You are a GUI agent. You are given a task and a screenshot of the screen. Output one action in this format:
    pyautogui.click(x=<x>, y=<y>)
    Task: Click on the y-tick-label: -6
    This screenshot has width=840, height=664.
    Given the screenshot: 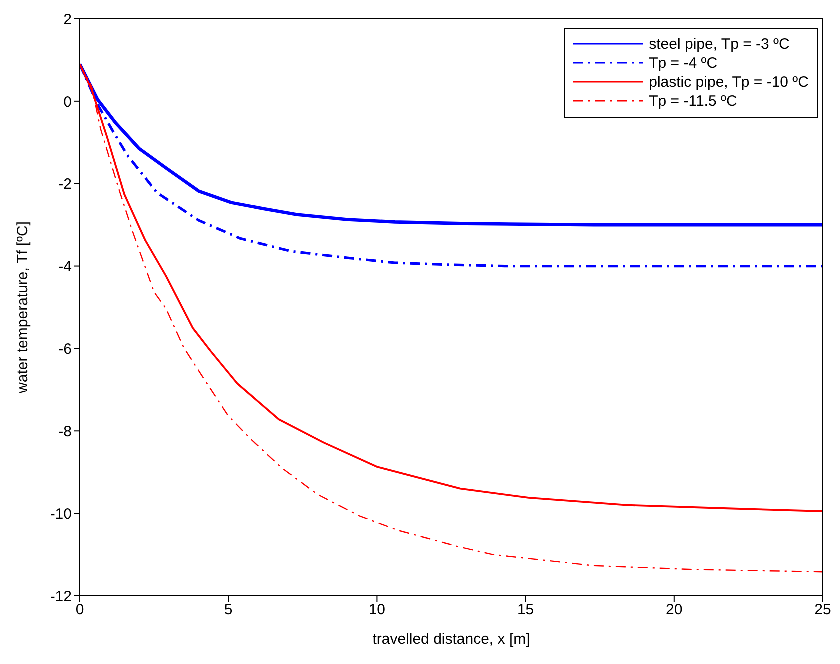 What is the action you would take?
    pyautogui.click(x=65, y=349)
    